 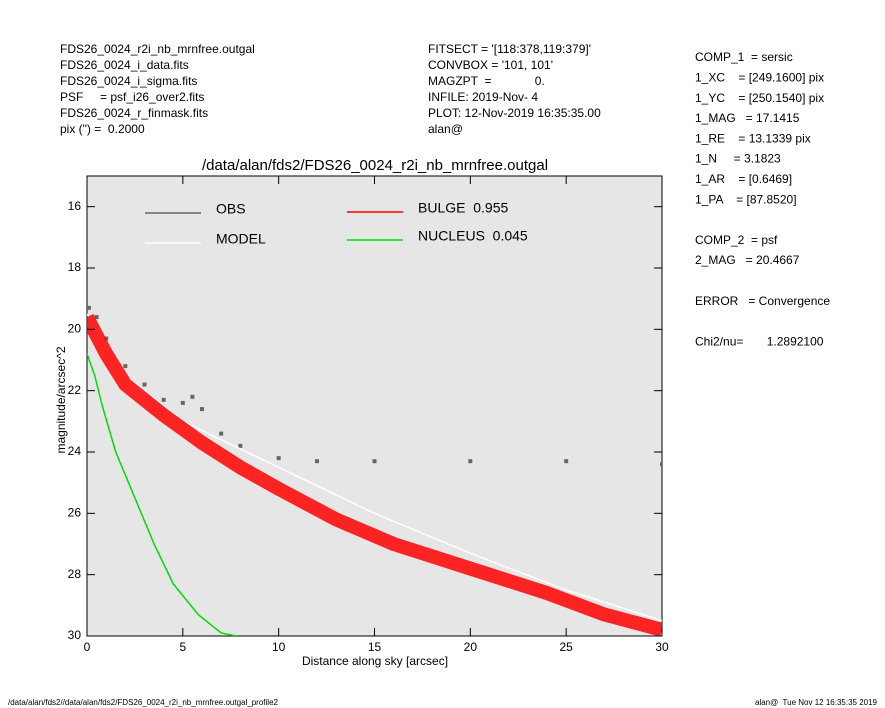 I want to click on info-right: 2_MAG = 20.4667, so click(x=747, y=260).